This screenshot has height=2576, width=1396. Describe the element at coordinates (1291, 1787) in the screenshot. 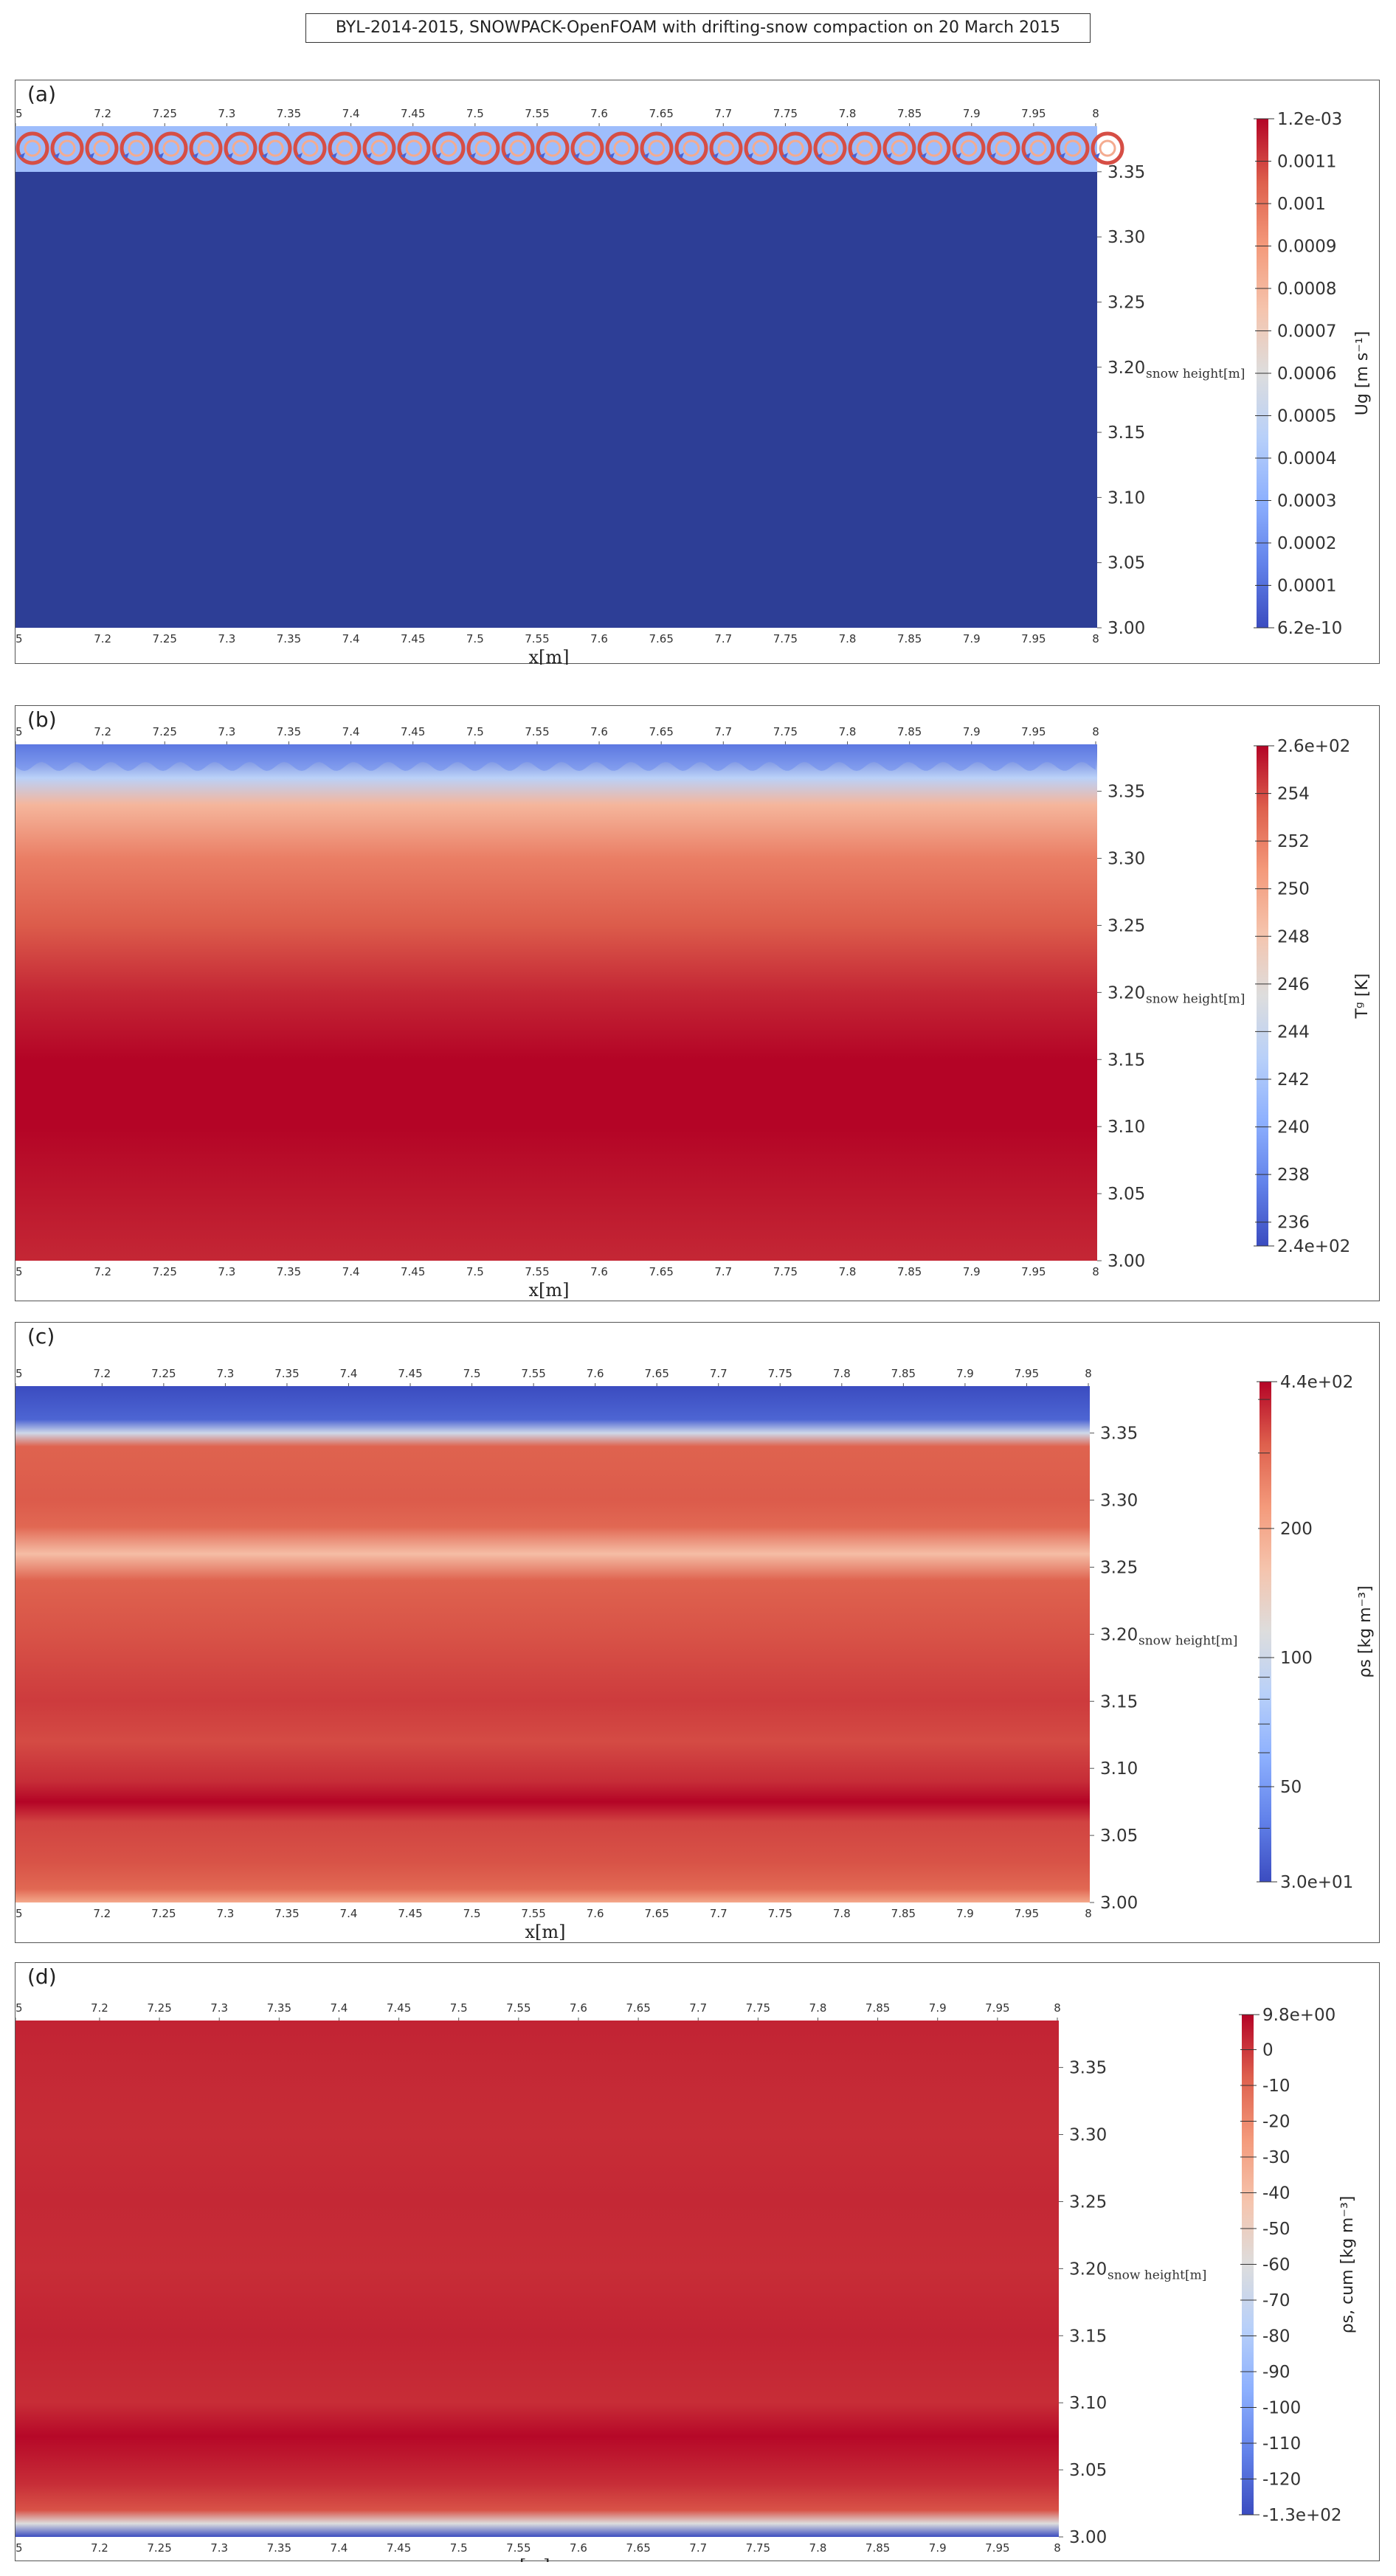

I see `colorbar-tick-label: 50` at that location.